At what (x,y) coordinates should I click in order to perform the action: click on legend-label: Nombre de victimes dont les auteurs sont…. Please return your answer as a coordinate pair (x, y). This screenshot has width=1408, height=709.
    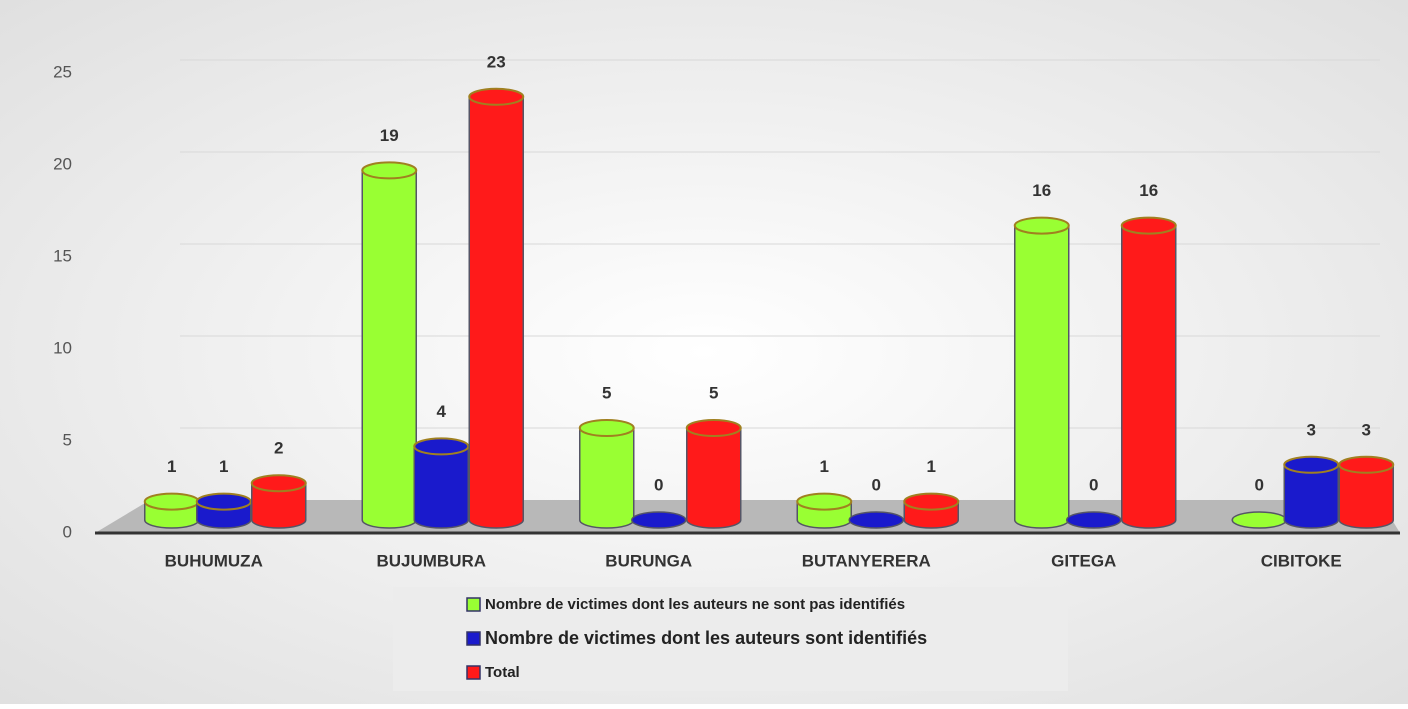
    Looking at the image, I should click on (706, 638).